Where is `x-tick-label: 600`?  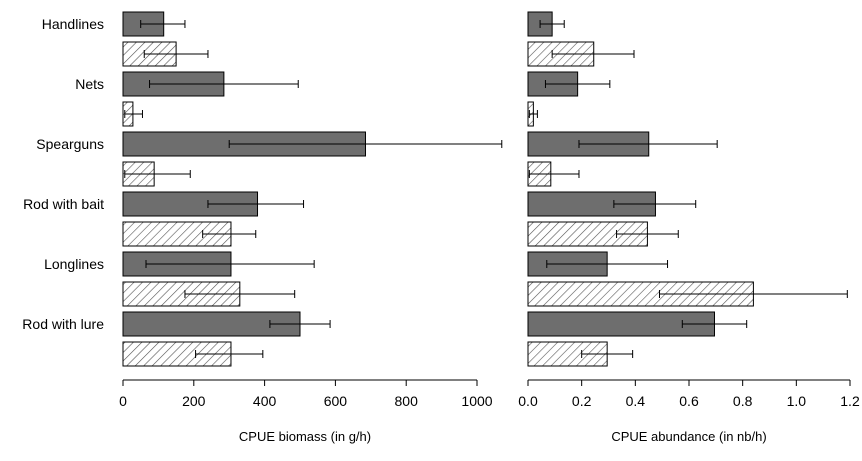 x-tick-label: 600 is located at coordinates (336, 401).